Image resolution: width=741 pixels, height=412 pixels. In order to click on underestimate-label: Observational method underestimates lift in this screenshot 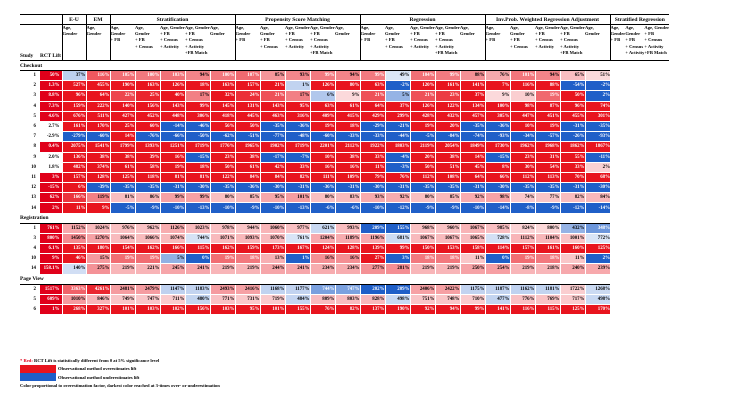, I will do `click(99, 377)`.